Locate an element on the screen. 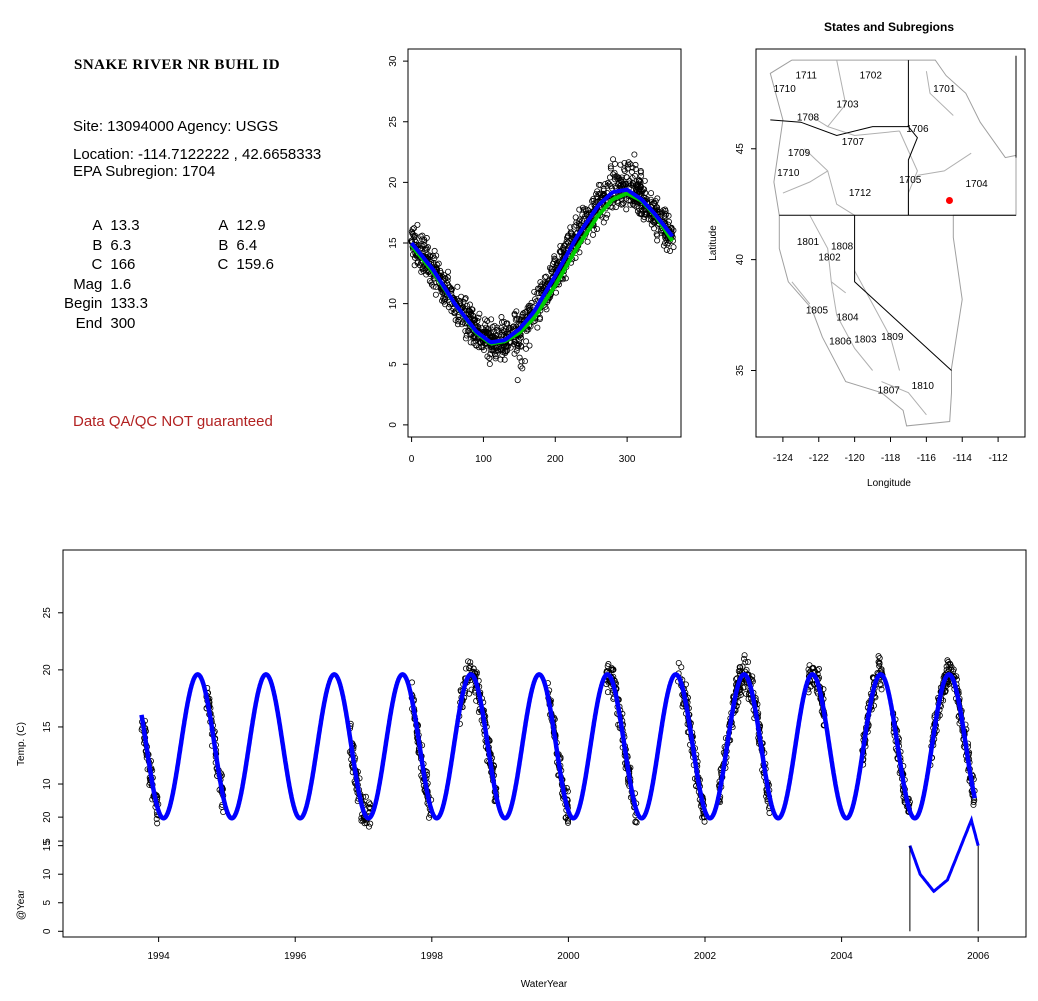 This screenshot has width=1038, height=1001. scatter-fit-line-blue is located at coordinates (542, 266).